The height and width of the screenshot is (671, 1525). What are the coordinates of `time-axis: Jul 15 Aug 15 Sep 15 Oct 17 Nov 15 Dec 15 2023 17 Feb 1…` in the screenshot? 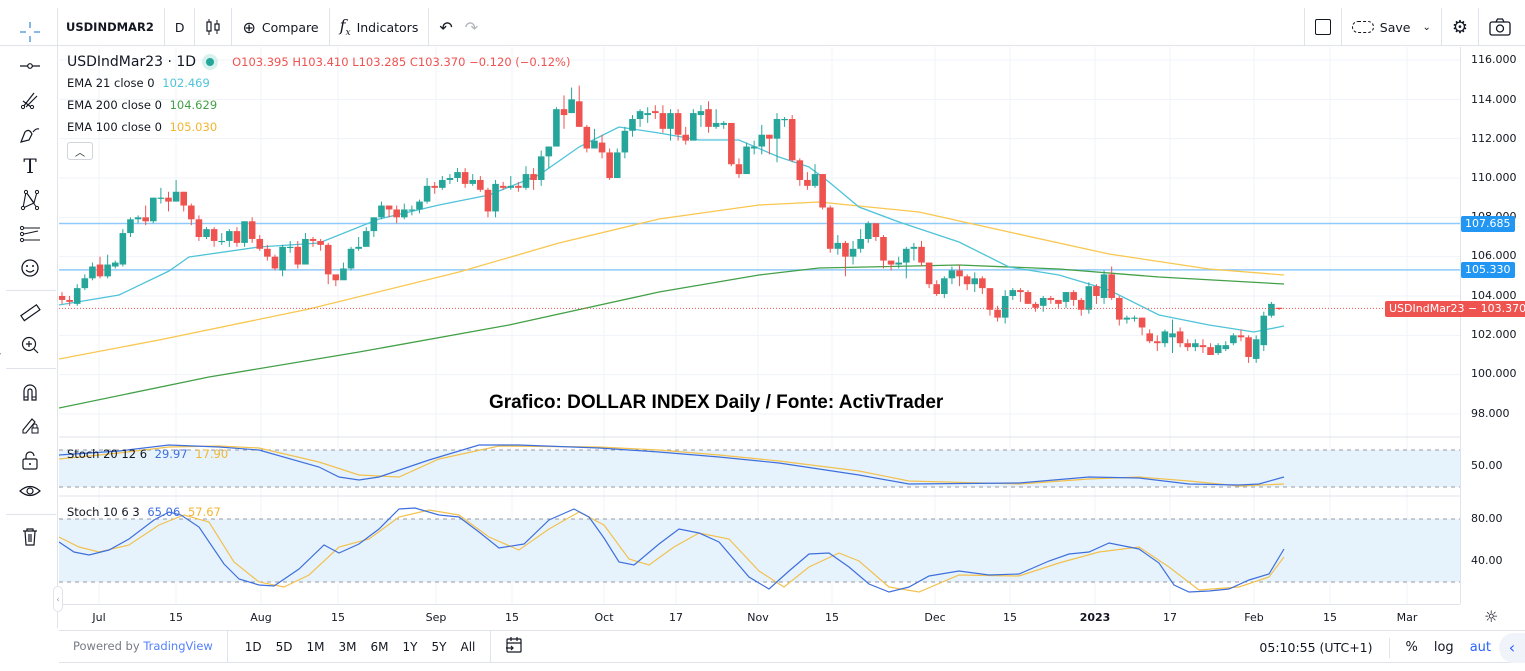 It's located at (759, 617).